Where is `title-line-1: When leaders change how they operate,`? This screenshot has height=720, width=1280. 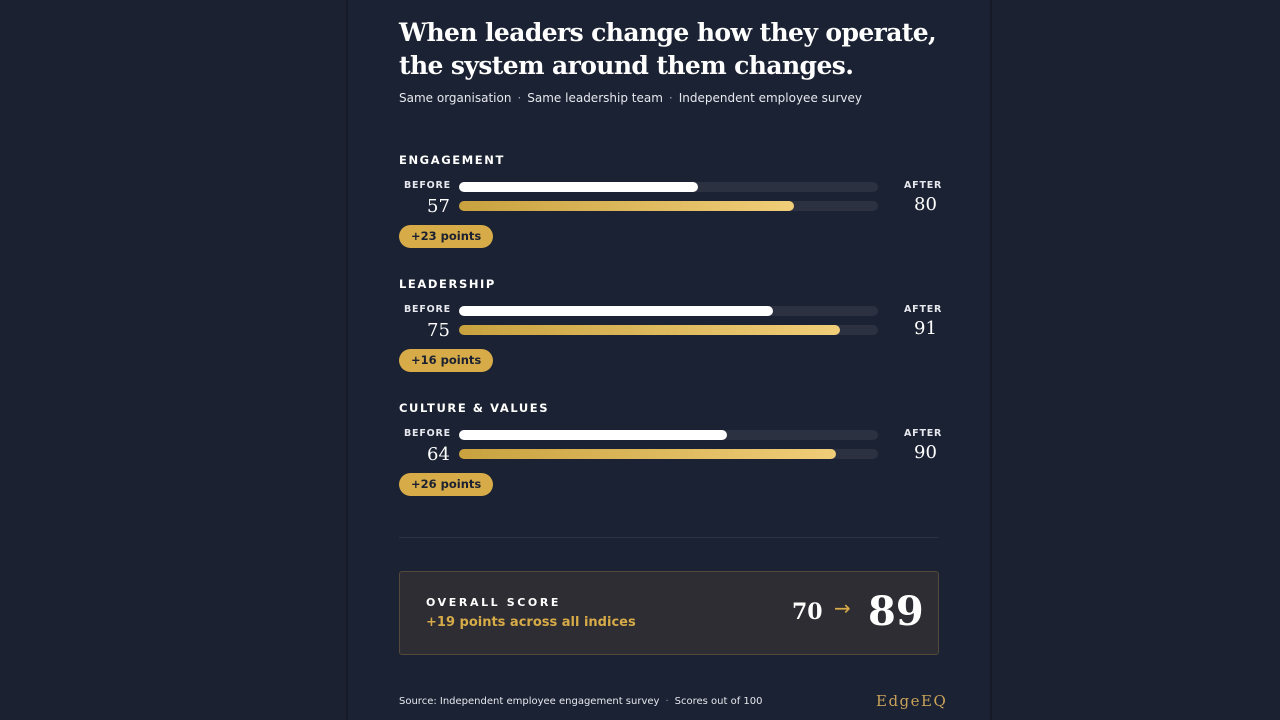
title-line-1: When leaders change how they operate, is located at coordinates (668, 32).